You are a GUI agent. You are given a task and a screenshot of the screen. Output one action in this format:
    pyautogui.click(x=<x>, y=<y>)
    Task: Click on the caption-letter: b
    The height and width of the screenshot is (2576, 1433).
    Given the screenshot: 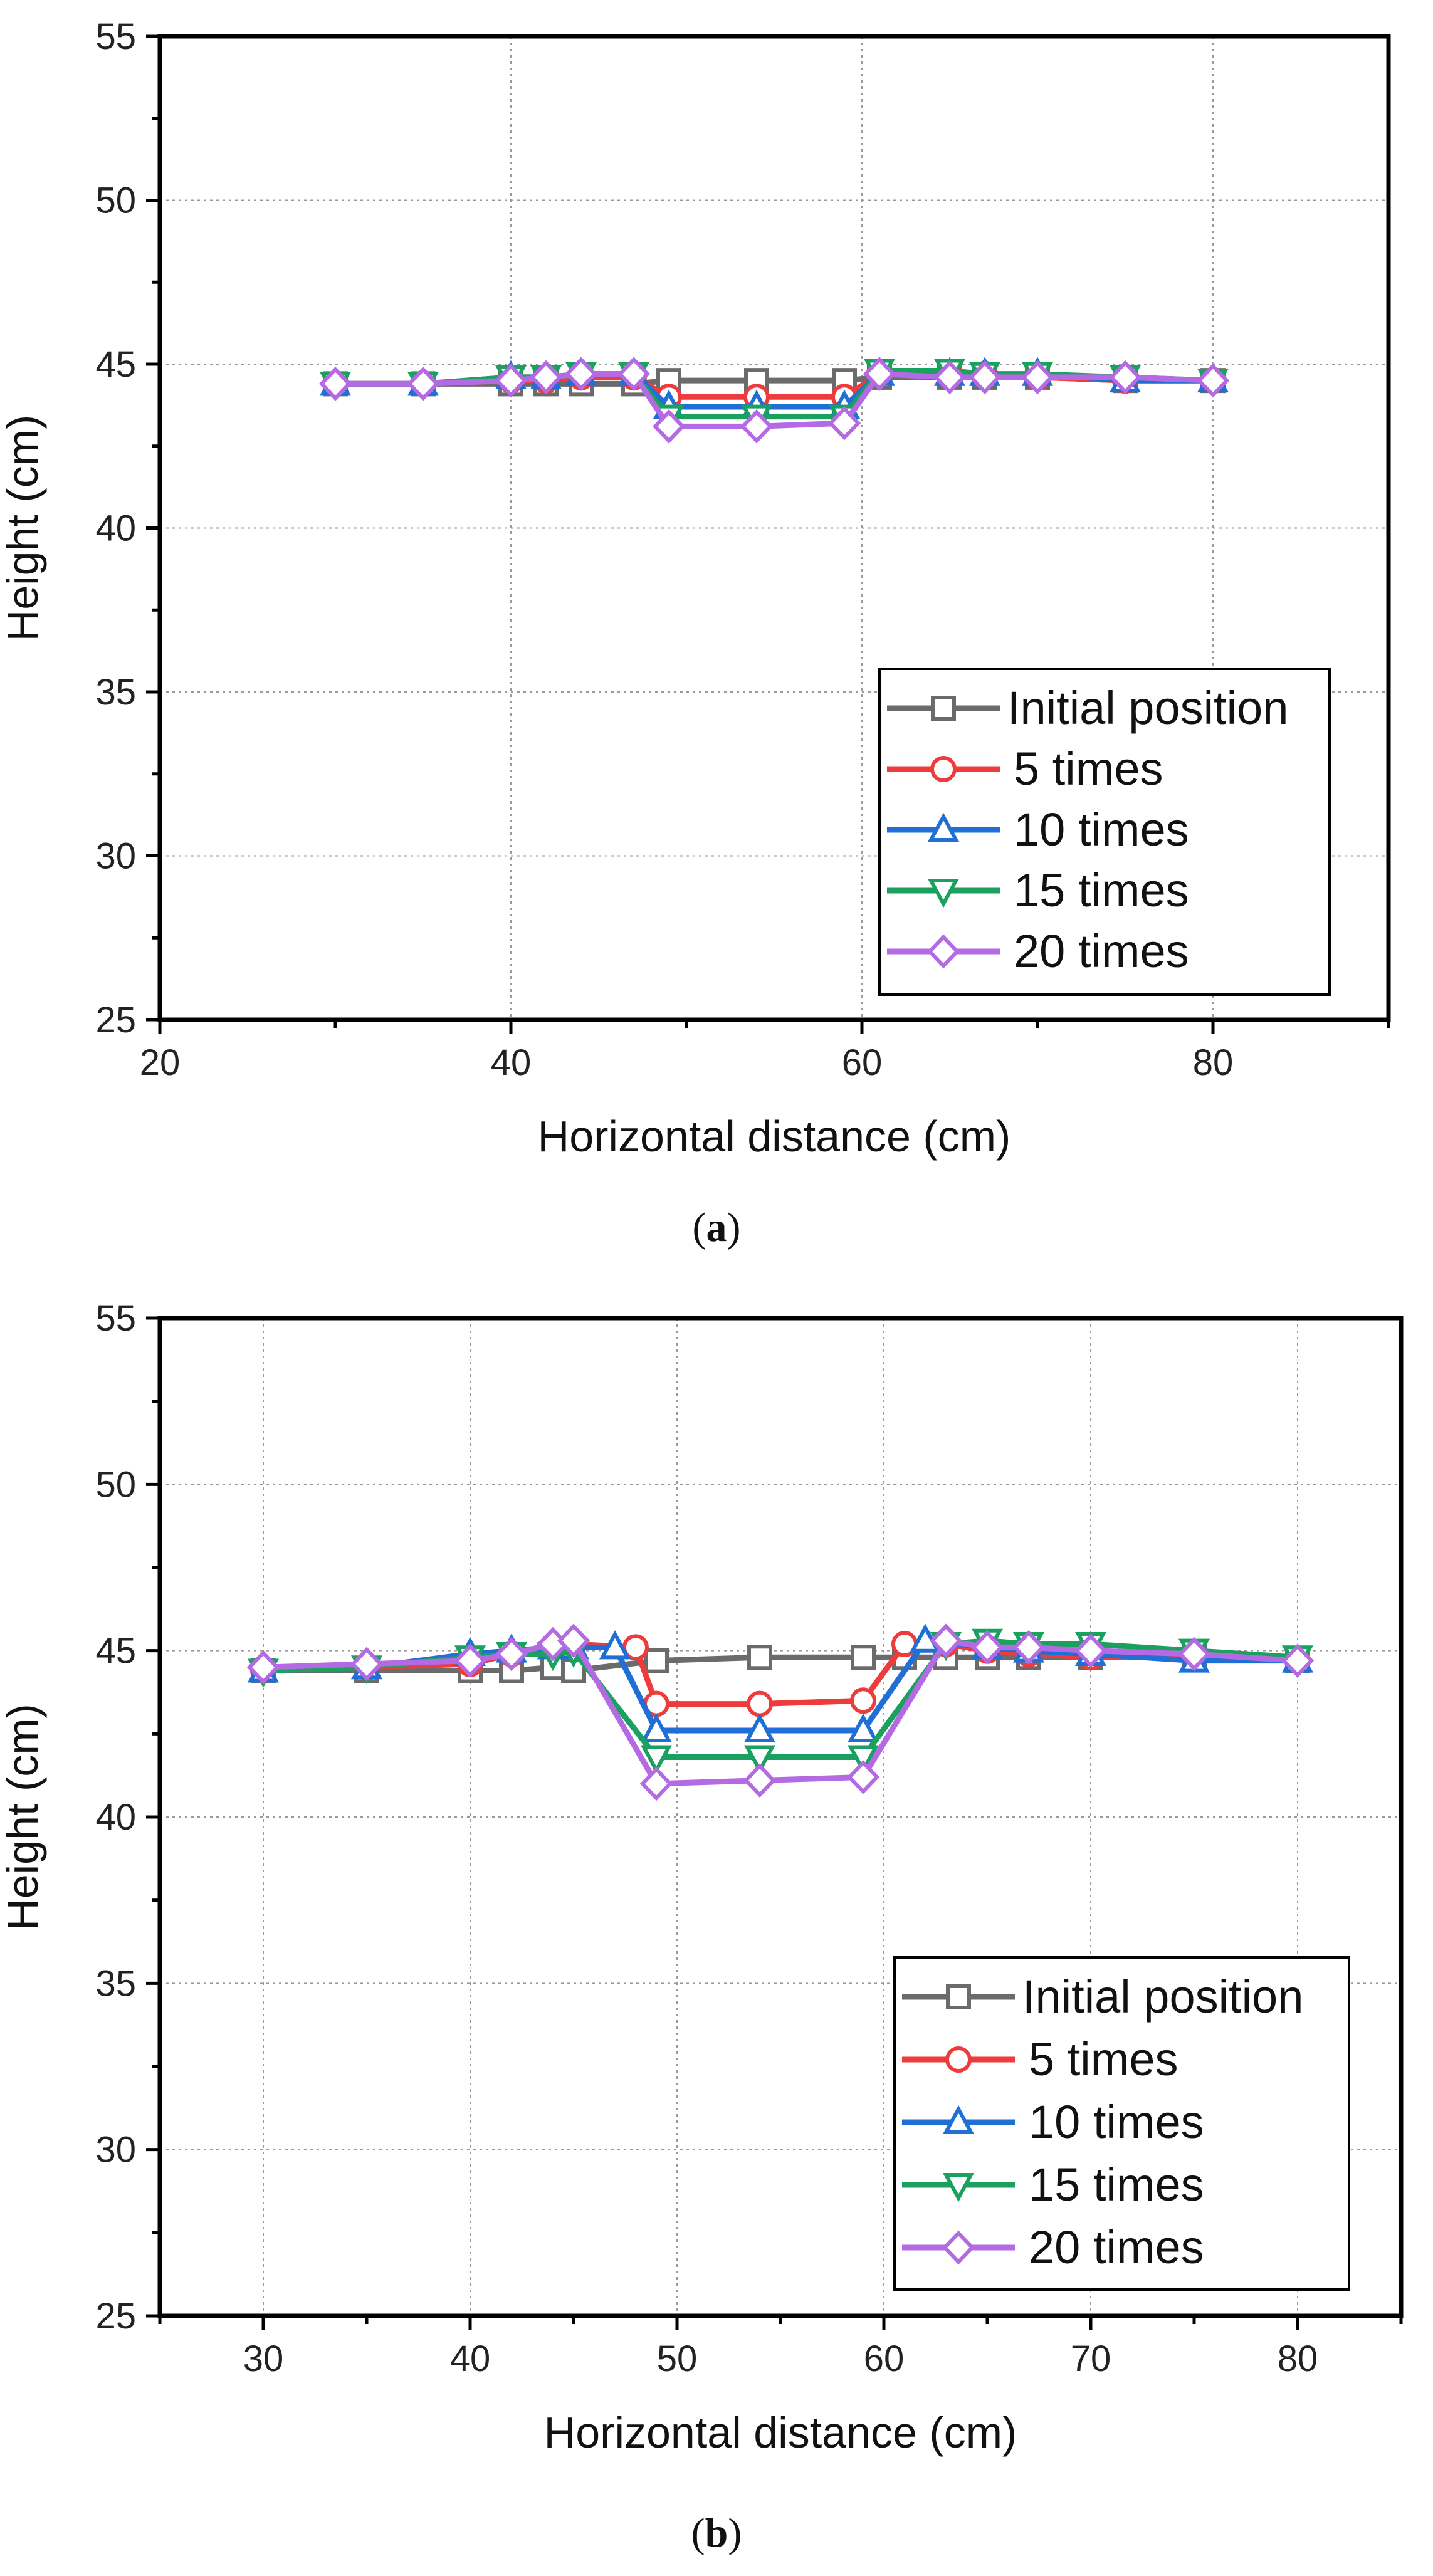 What is the action you would take?
    pyautogui.click(x=716, y=2533)
    